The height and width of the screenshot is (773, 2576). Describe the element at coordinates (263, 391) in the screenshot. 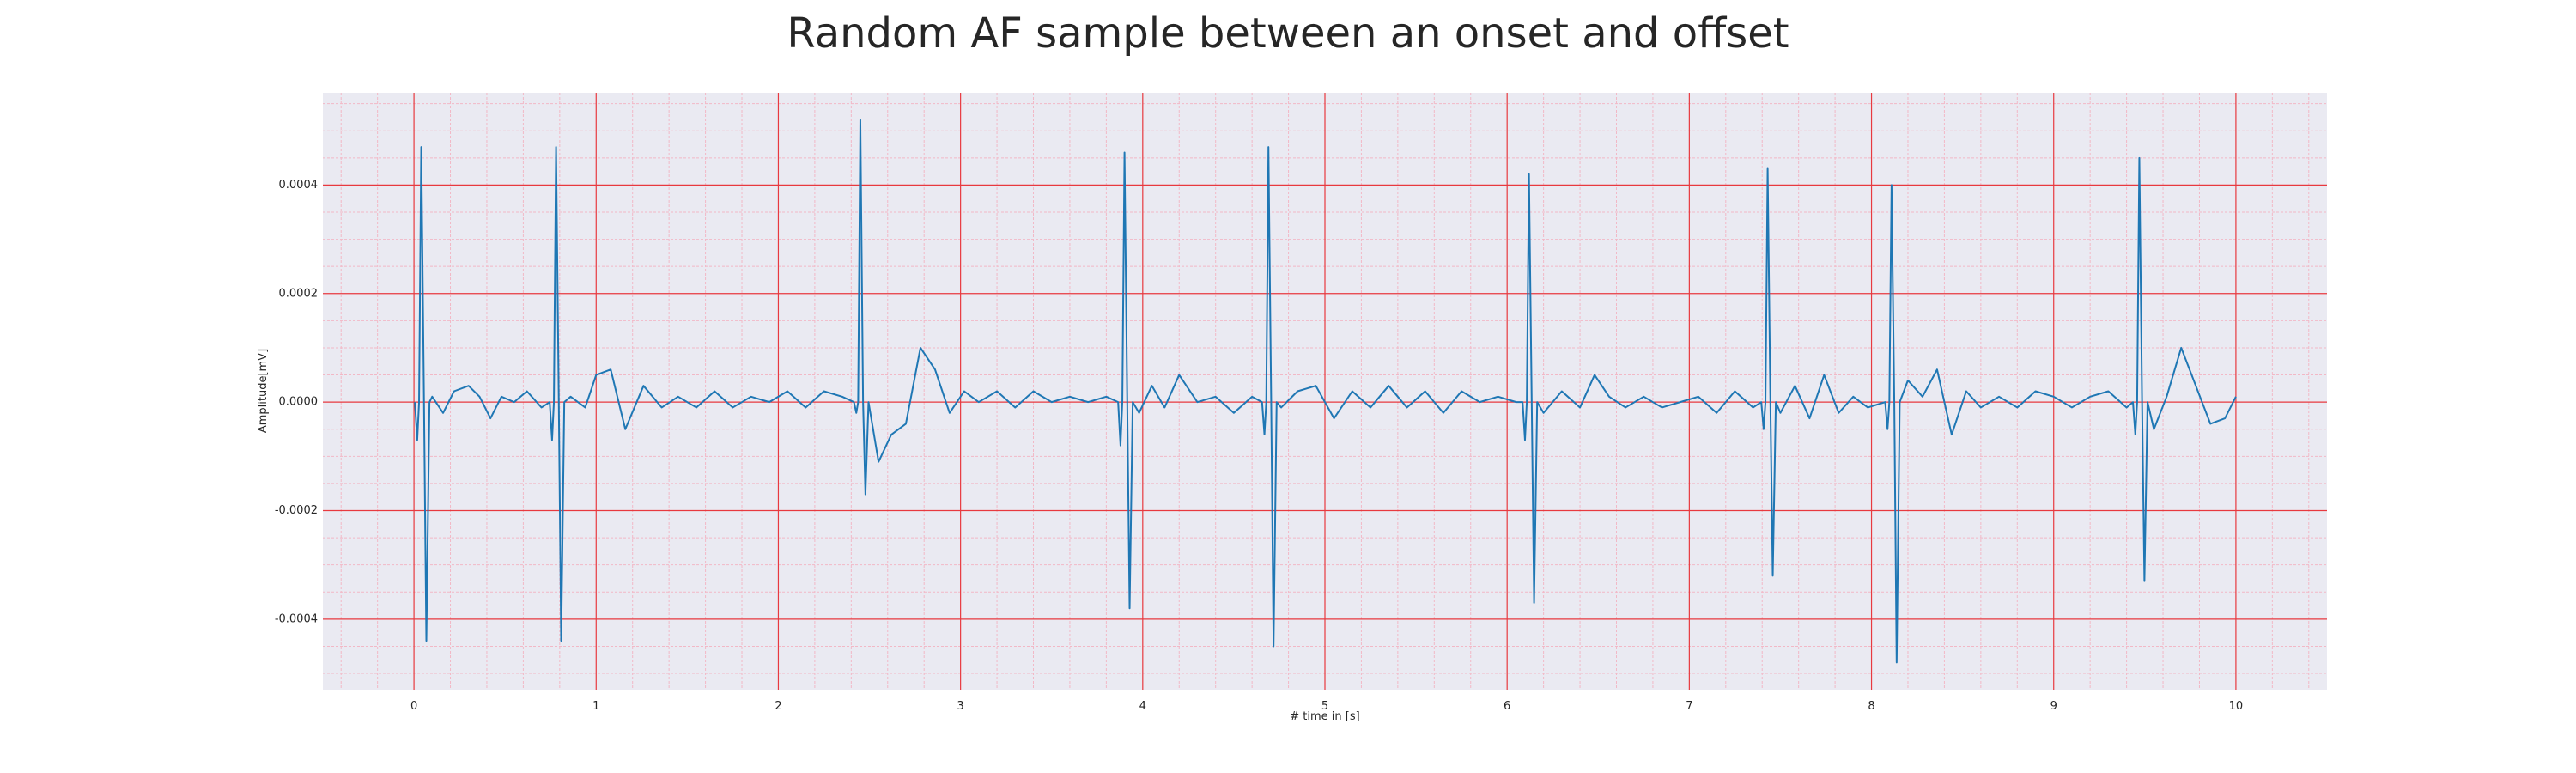

I see `y-axis-label: Amplitude[mV]` at that location.